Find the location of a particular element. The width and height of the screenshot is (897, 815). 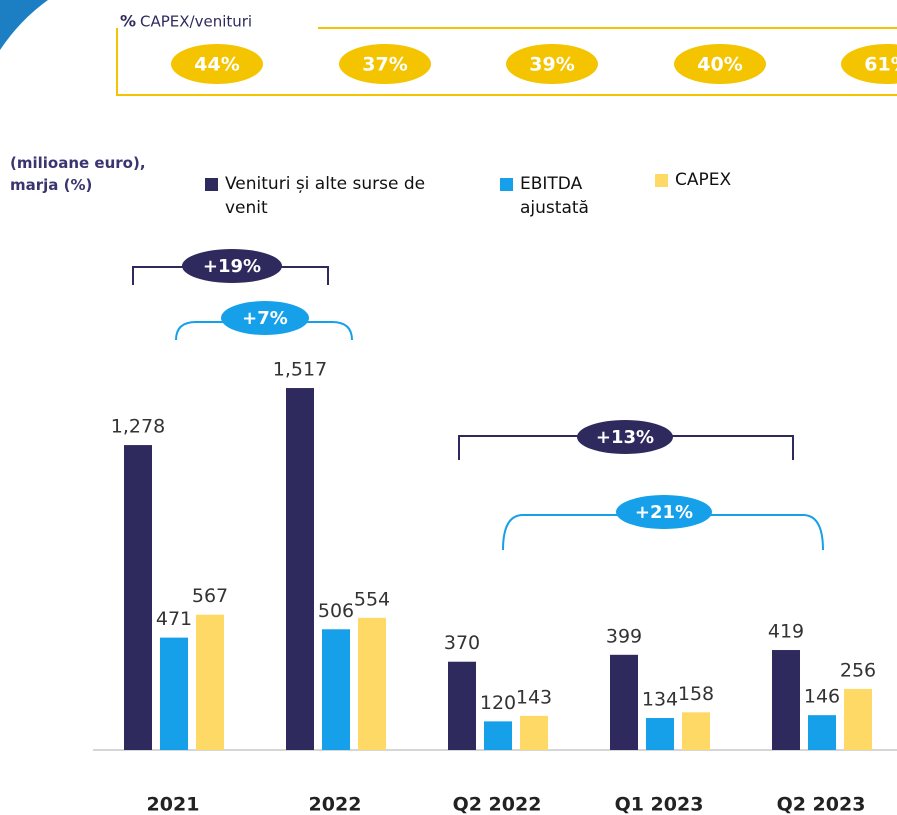

legend-label: Venituri și alte surse de venit is located at coordinates (325, 196).